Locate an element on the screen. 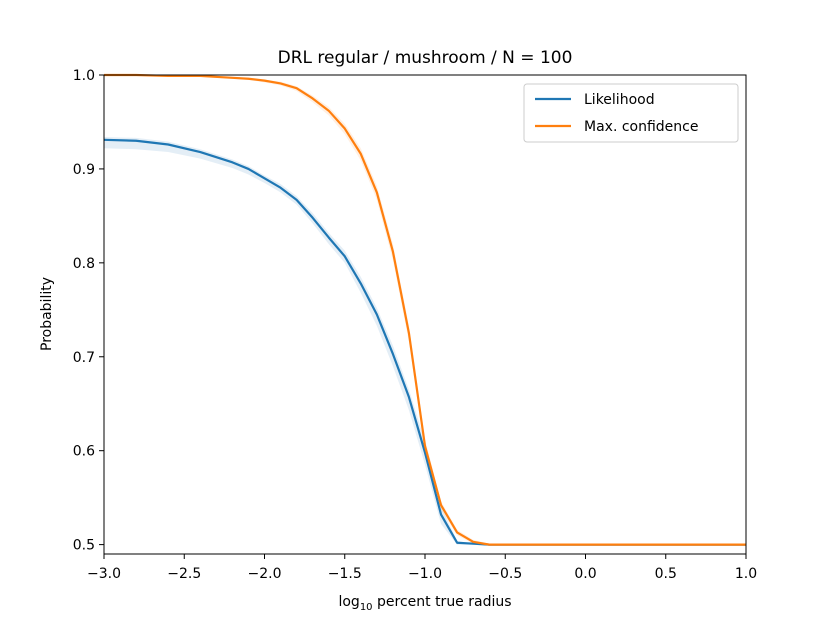 The width and height of the screenshot is (830, 623). x-tick-label: 1.0 is located at coordinates (746, 574).